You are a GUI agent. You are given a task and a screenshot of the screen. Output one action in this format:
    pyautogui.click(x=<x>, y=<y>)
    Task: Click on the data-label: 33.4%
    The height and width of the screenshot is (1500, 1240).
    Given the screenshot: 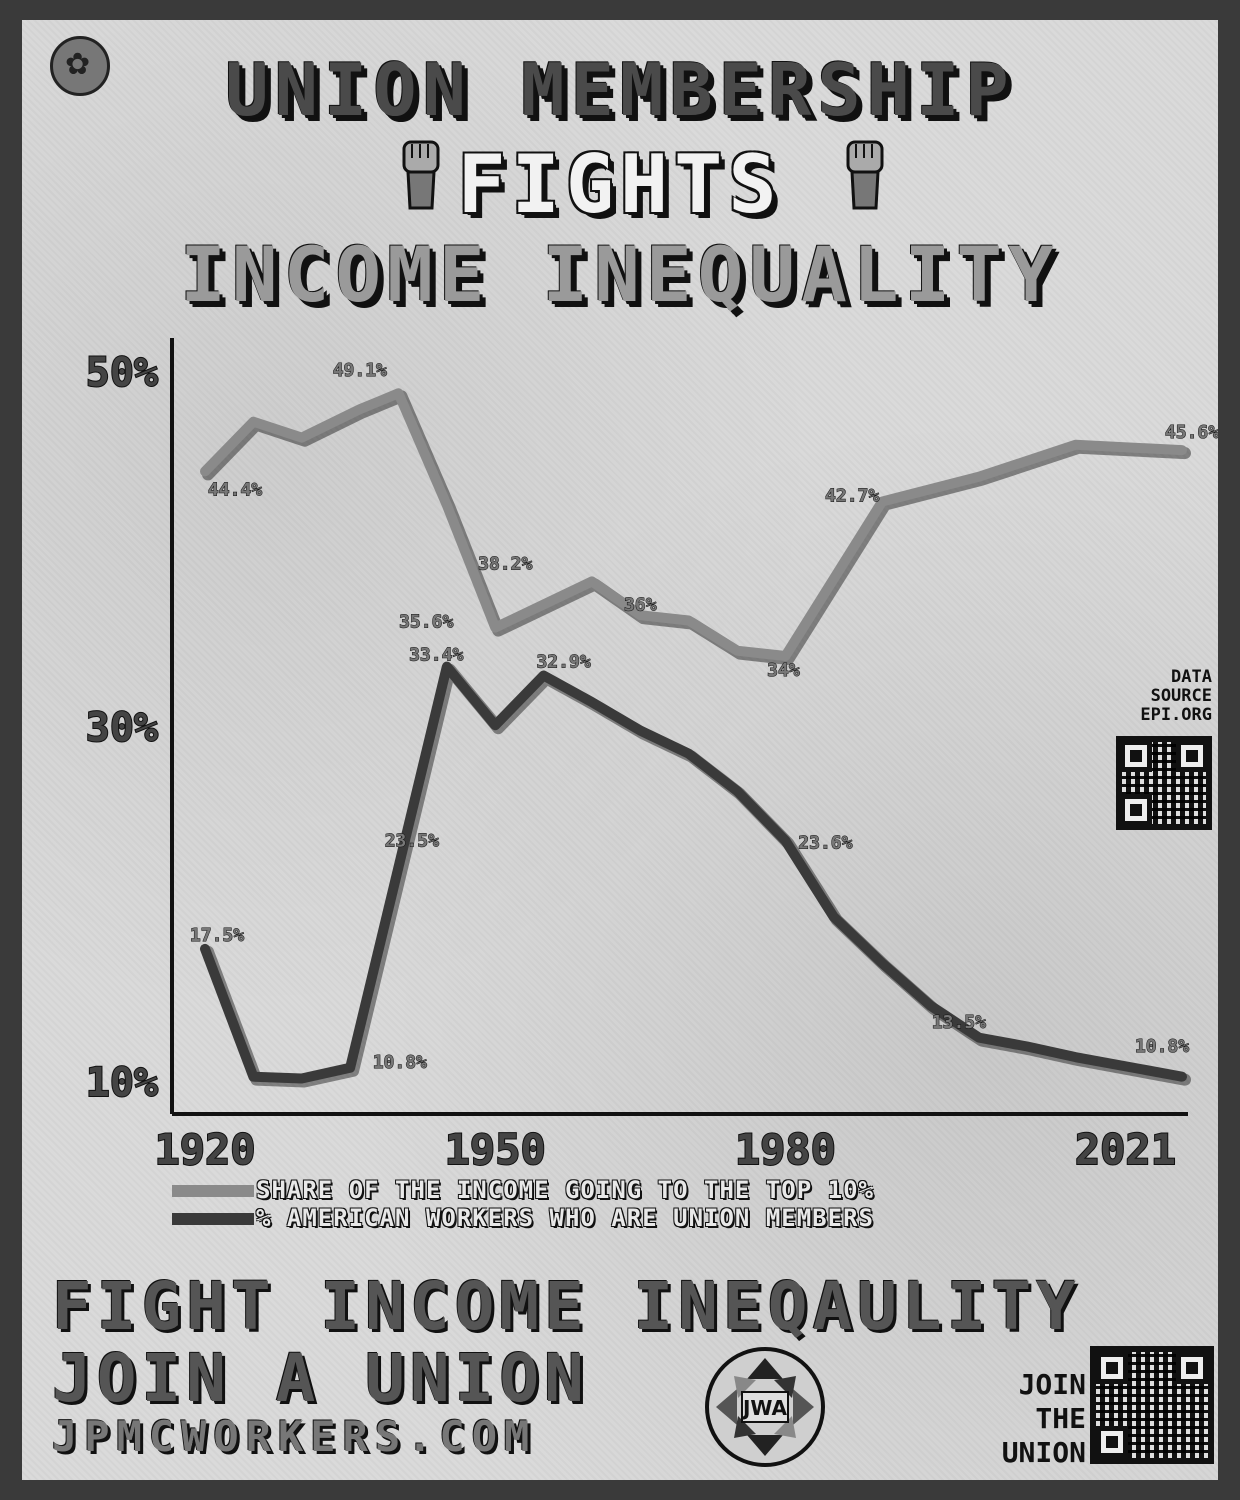 What is the action you would take?
    pyautogui.click(x=436, y=655)
    